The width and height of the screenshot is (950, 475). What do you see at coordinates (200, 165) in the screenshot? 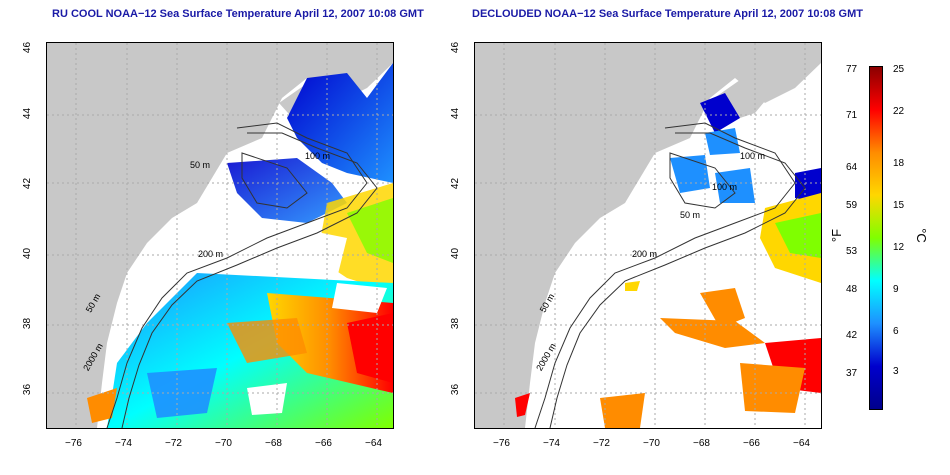
I see `left-contour-label-50m-a: 50 m` at bounding box center [200, 165].